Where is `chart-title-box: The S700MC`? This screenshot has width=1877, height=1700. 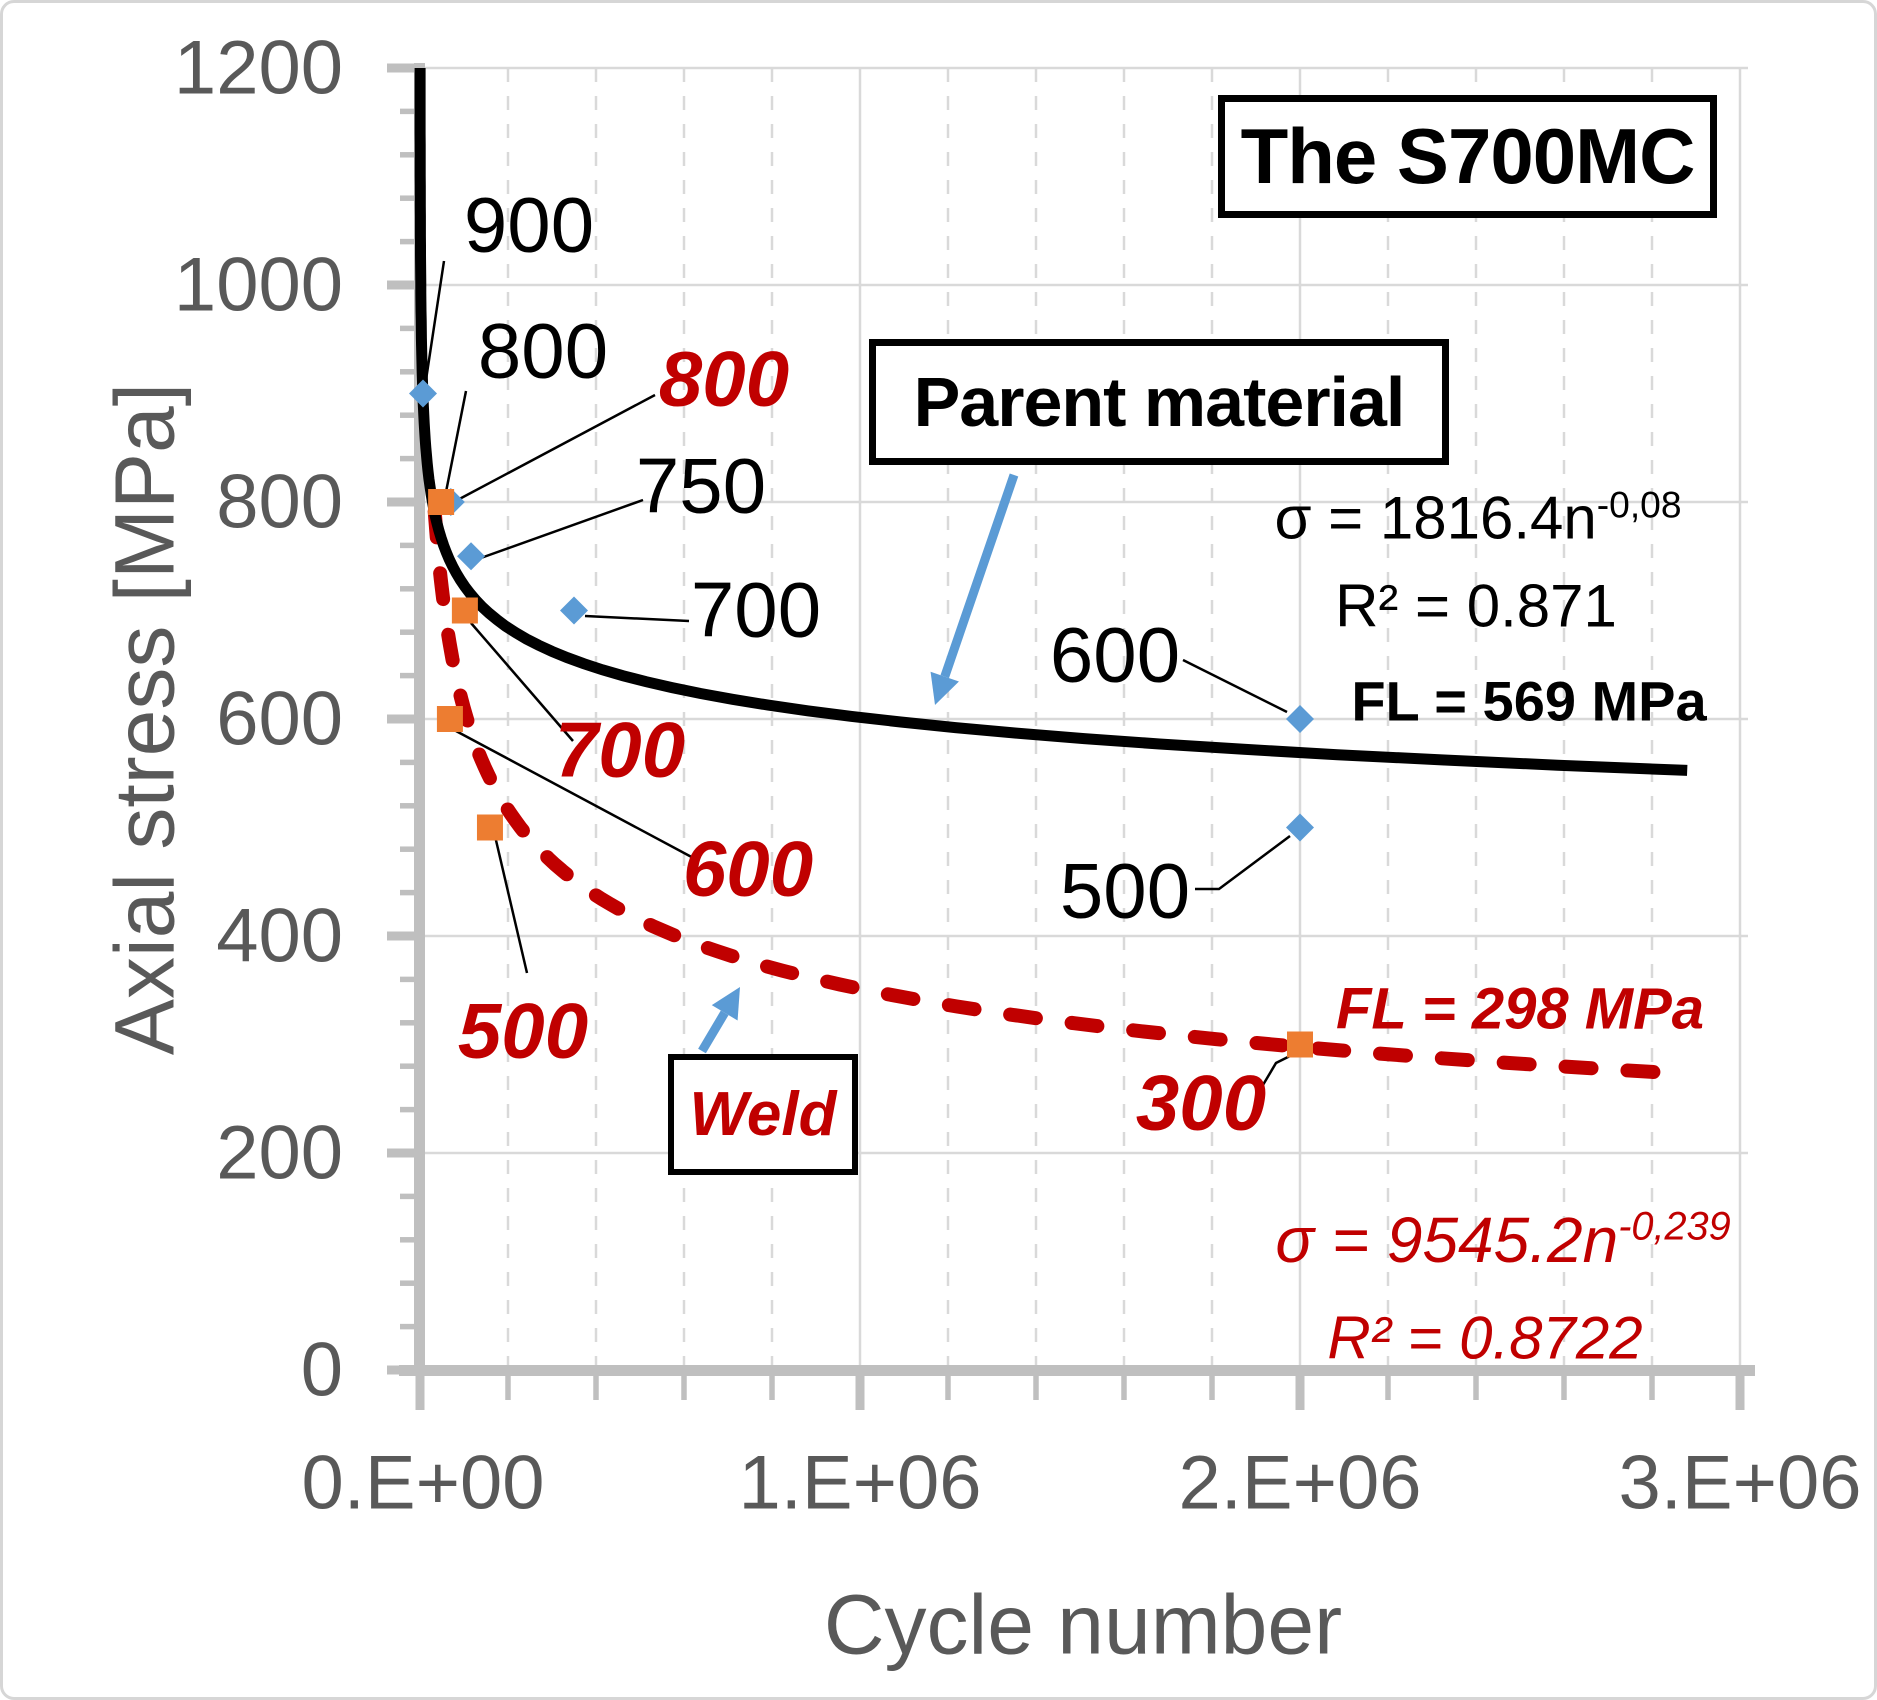
chart-title-box: The S700MC is located at coordinates (1467, 156).